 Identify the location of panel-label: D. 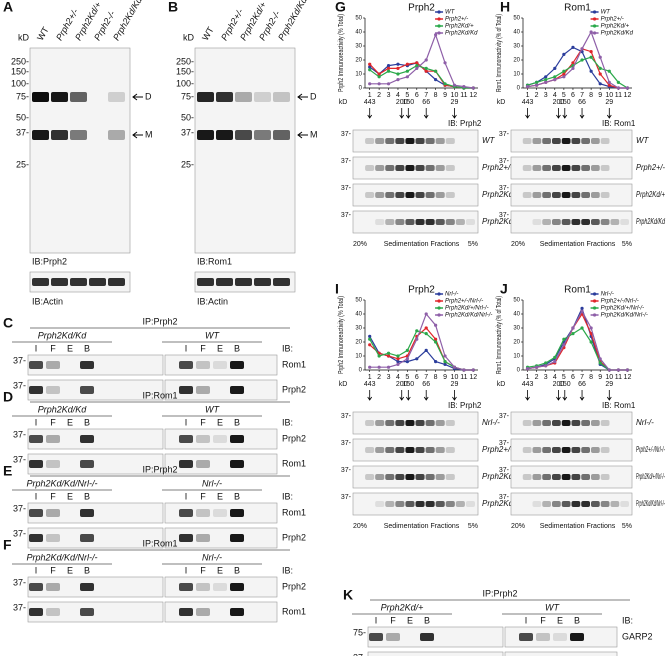
(8, 397).